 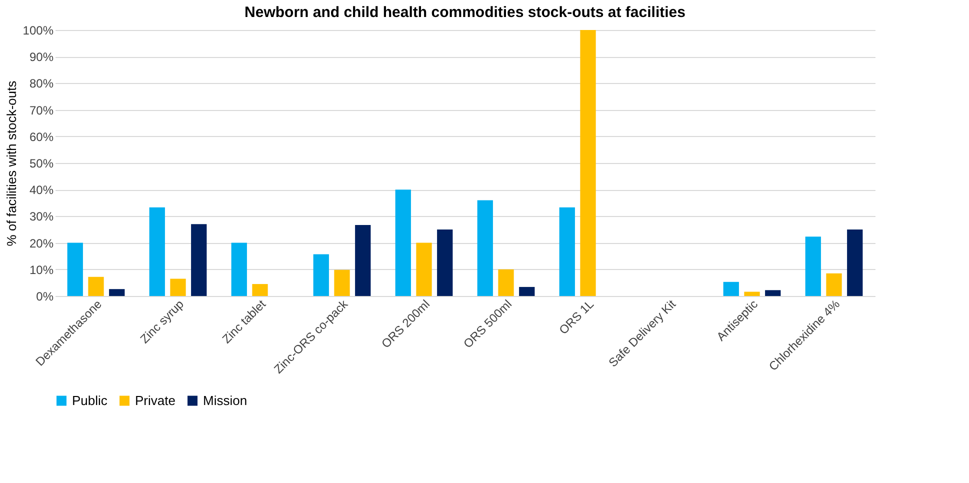 What do you see at coordinates (45, 297) in the screenshot?
I see `y-tick-label: 0%` at bounding box center [45, 297].